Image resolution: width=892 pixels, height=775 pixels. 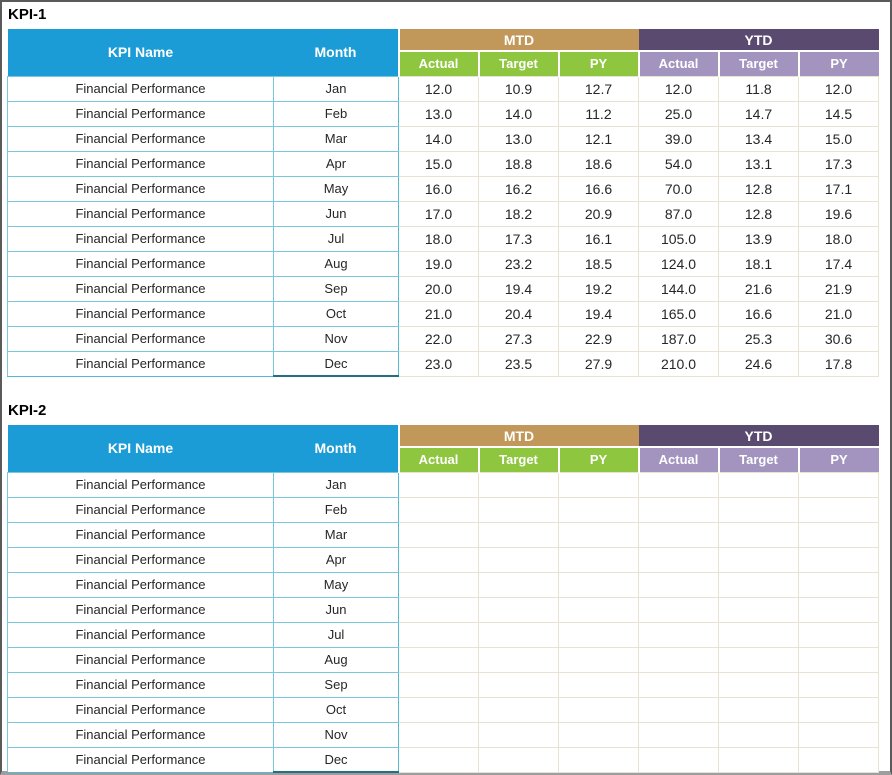 What do you see at coordinates (679, 163) in the screenshot?
I see `ytd-actual-cell: 54.0` at bounding box center [679, 163].